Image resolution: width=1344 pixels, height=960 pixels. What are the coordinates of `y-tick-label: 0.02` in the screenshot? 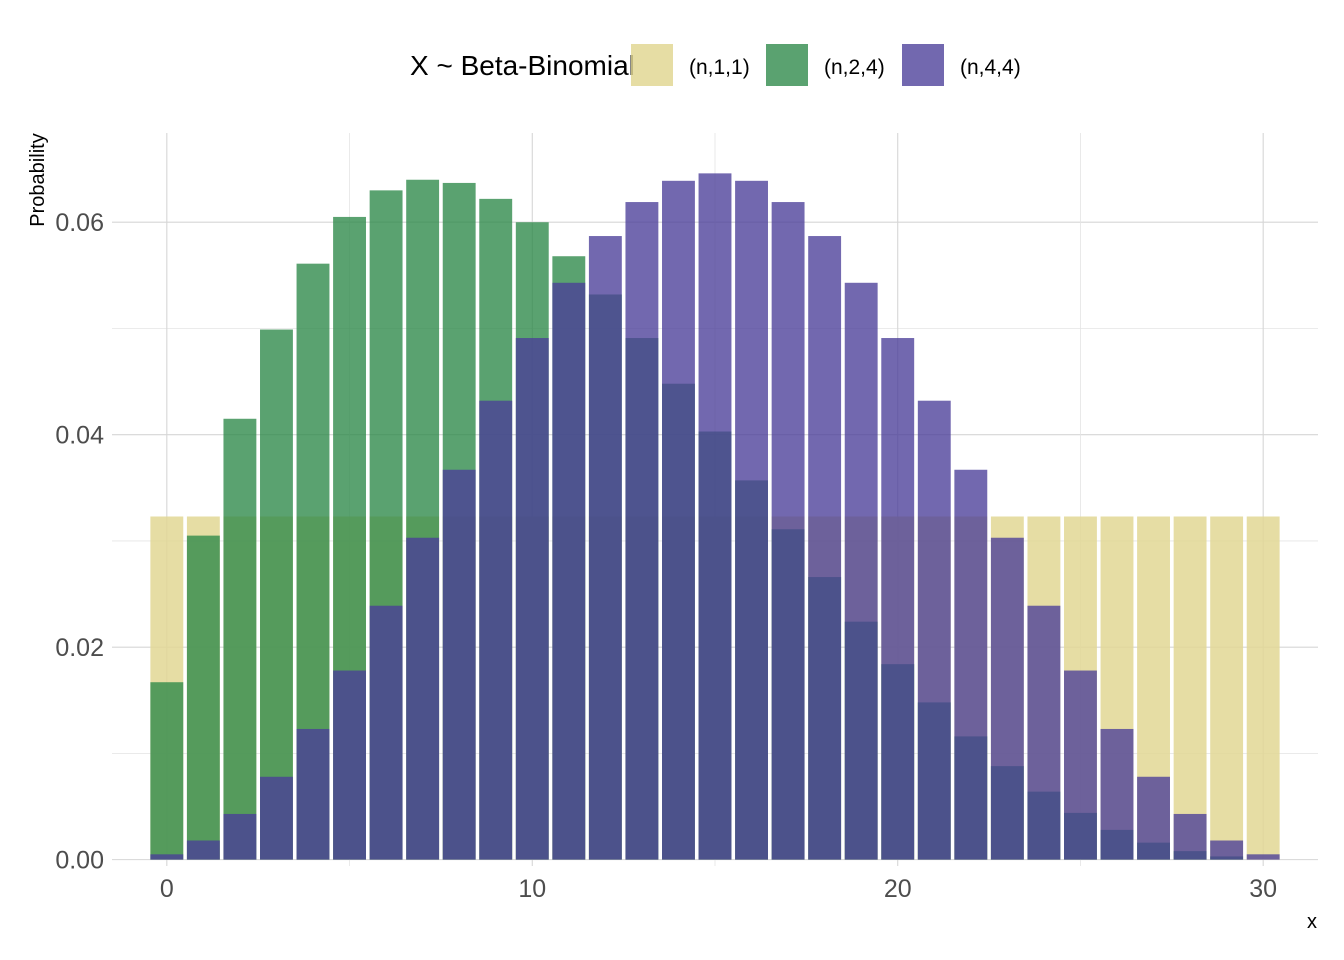 It's located at (79, 648).